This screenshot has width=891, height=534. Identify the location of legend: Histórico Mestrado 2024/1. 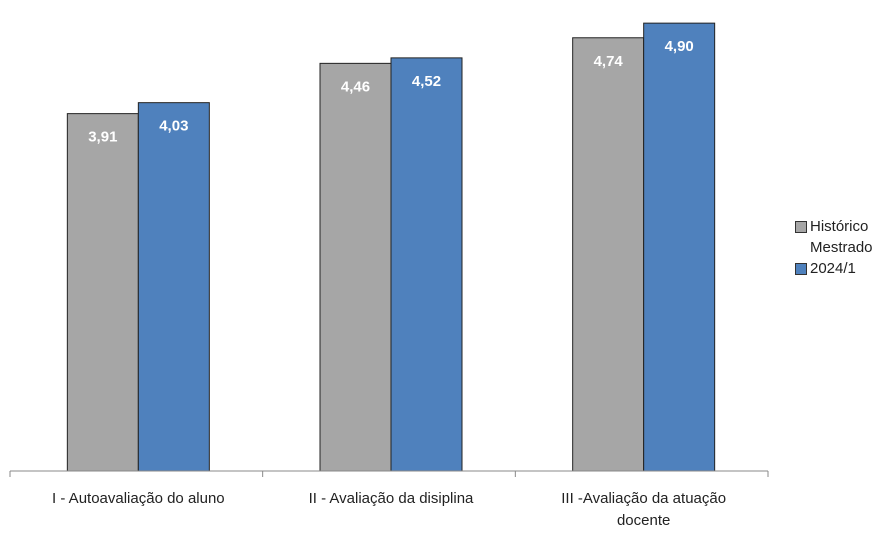
(838, 247).